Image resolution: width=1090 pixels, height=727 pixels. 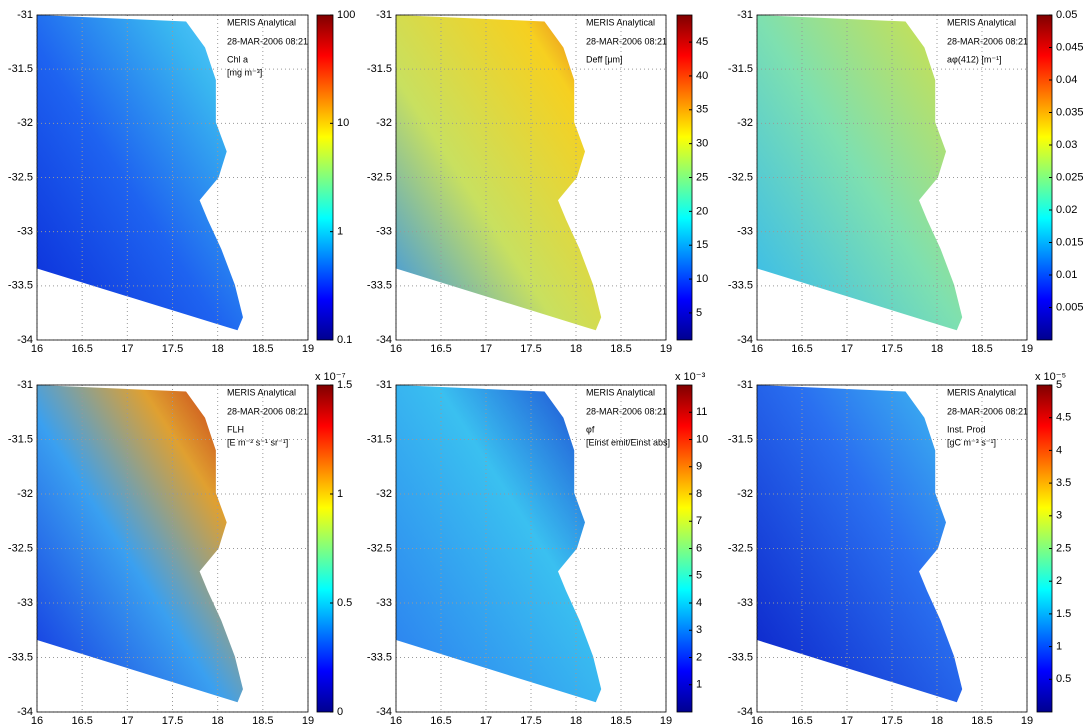 I want to click on annotation: [gC m⁻³ s⁻¹], so click(x=971, y=442).